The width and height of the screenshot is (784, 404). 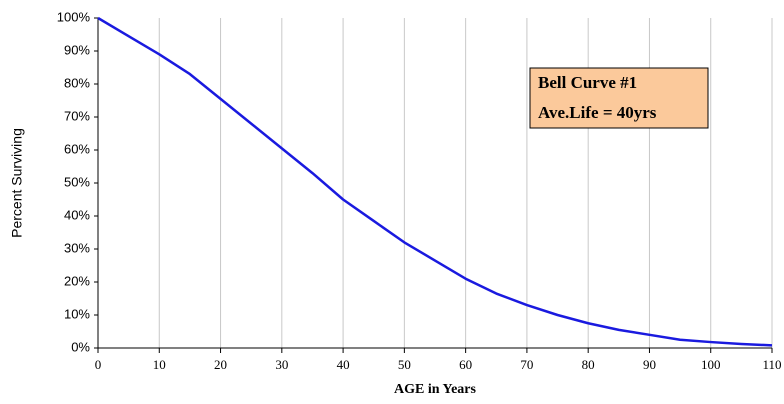 I want to click on x-tick-label: 20, so click(x=220, y=364).